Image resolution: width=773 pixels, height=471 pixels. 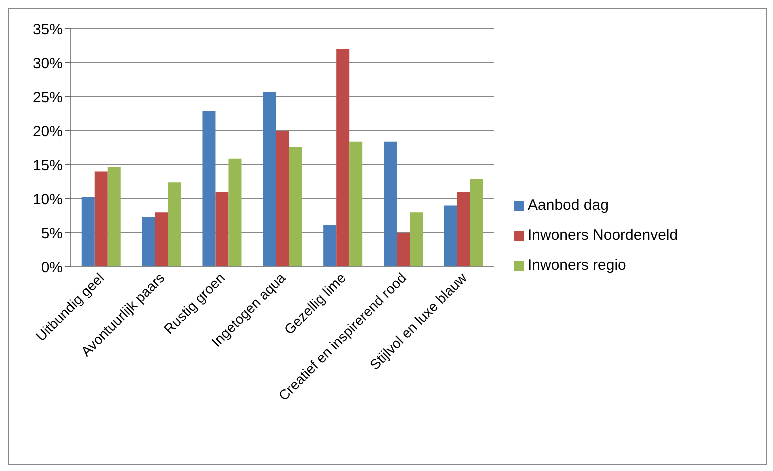 I want to click on legend-label: Inwoners regio, so click(x=577, y=265).